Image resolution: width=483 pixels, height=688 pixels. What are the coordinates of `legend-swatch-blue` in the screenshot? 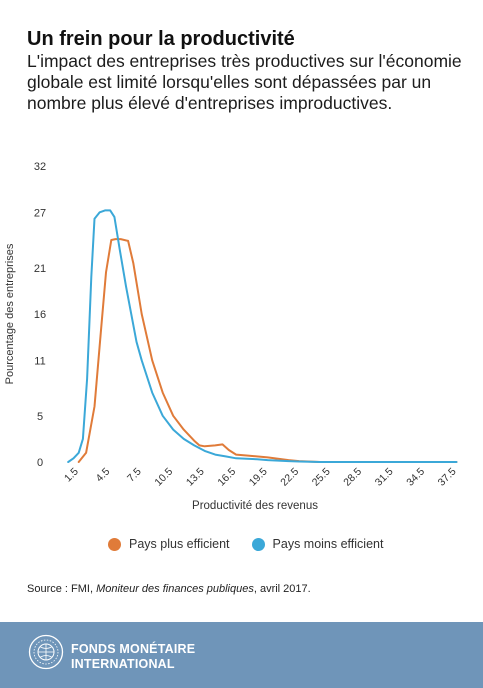 It's located at (258, 544).